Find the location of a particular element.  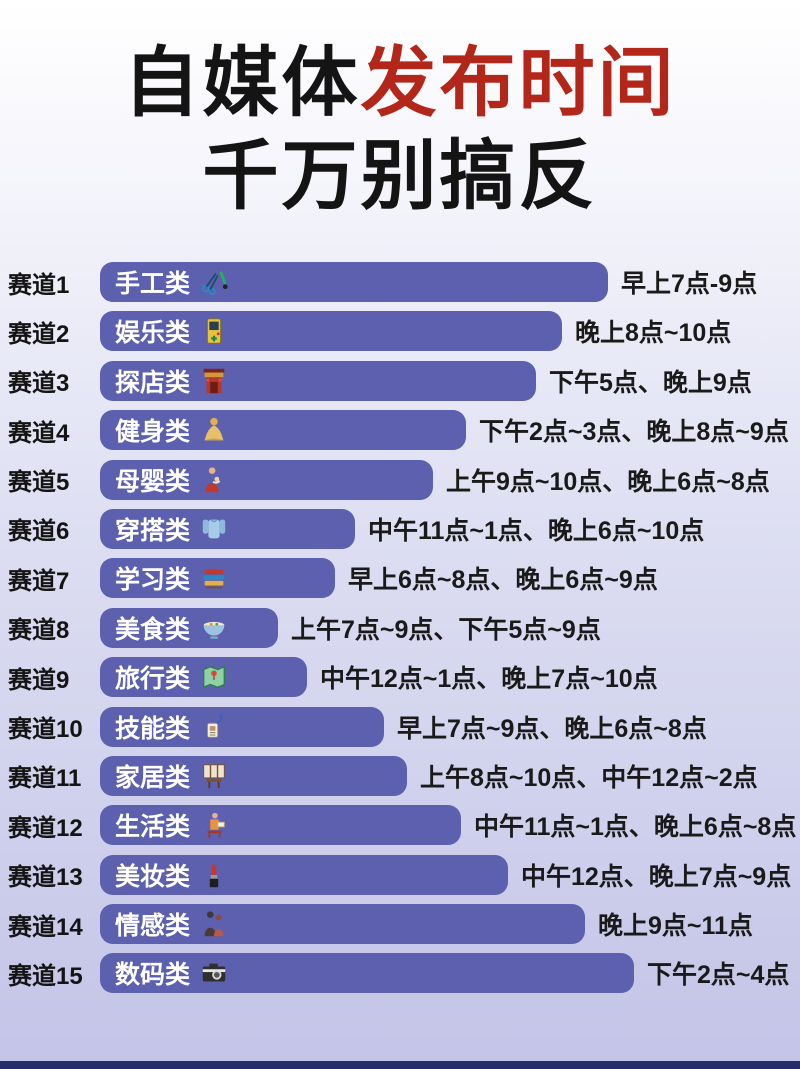

bottom-strip is located at coordinates (400, 1065).